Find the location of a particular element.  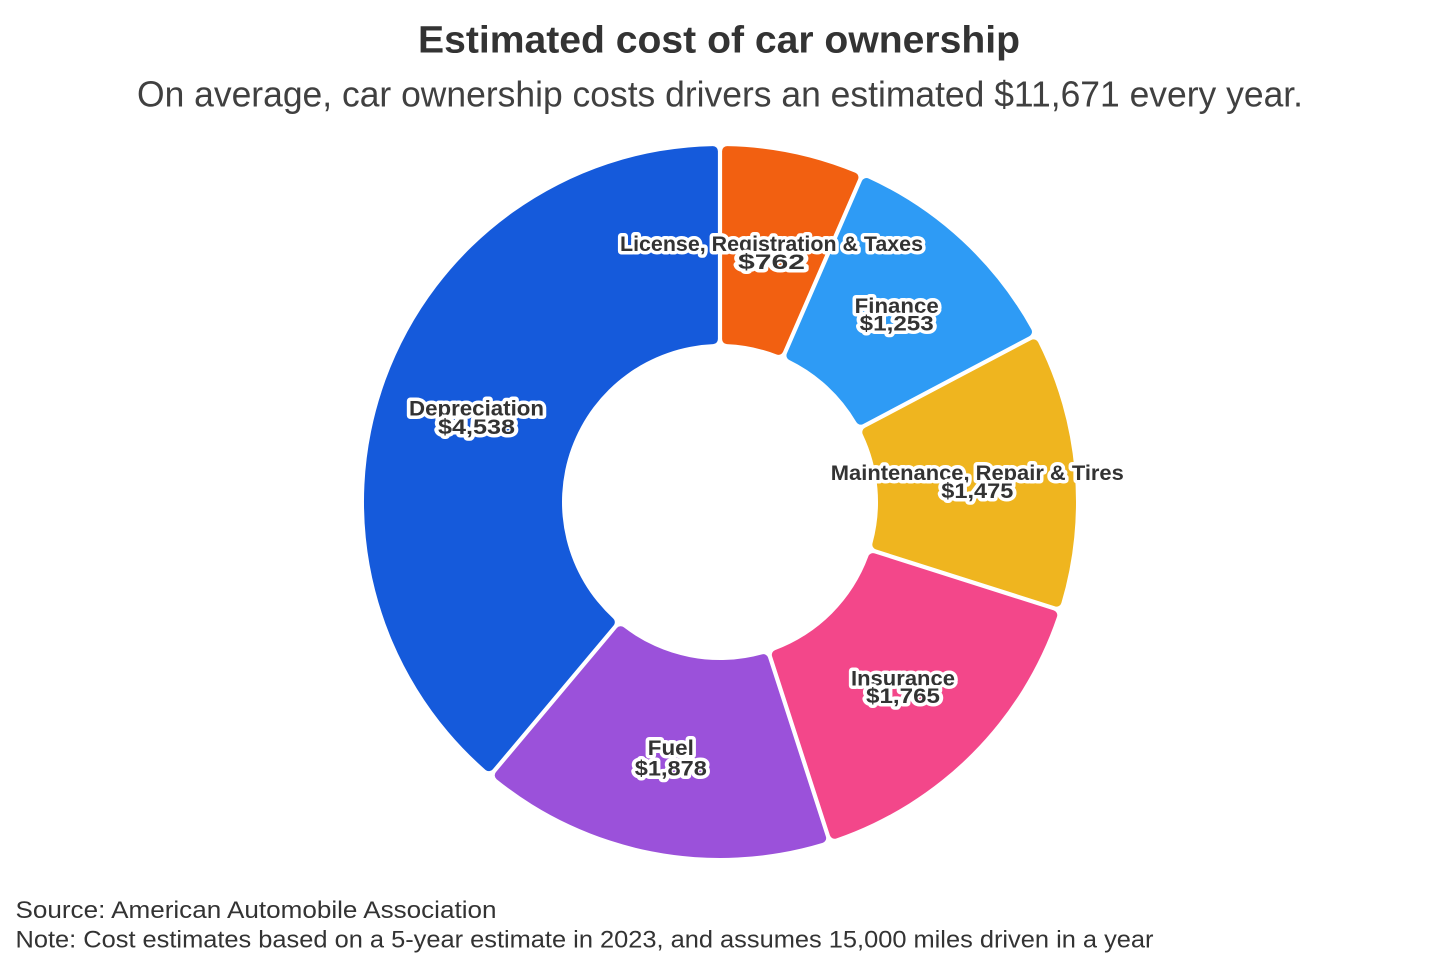

svg-text: Maintenance, Repair & Tires is located at coordinates (977, 473).